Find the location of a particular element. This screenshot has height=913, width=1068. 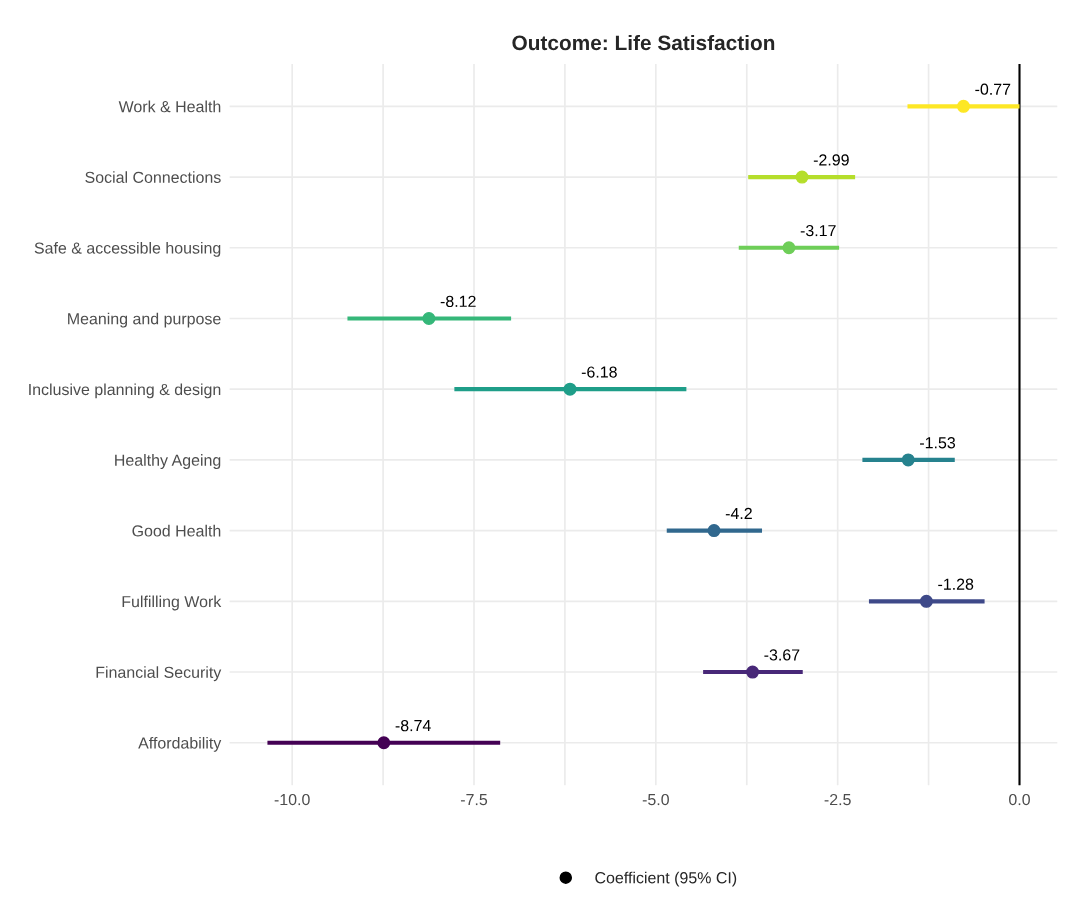

data-label: -2.99 is located at coordinates (831, 160).